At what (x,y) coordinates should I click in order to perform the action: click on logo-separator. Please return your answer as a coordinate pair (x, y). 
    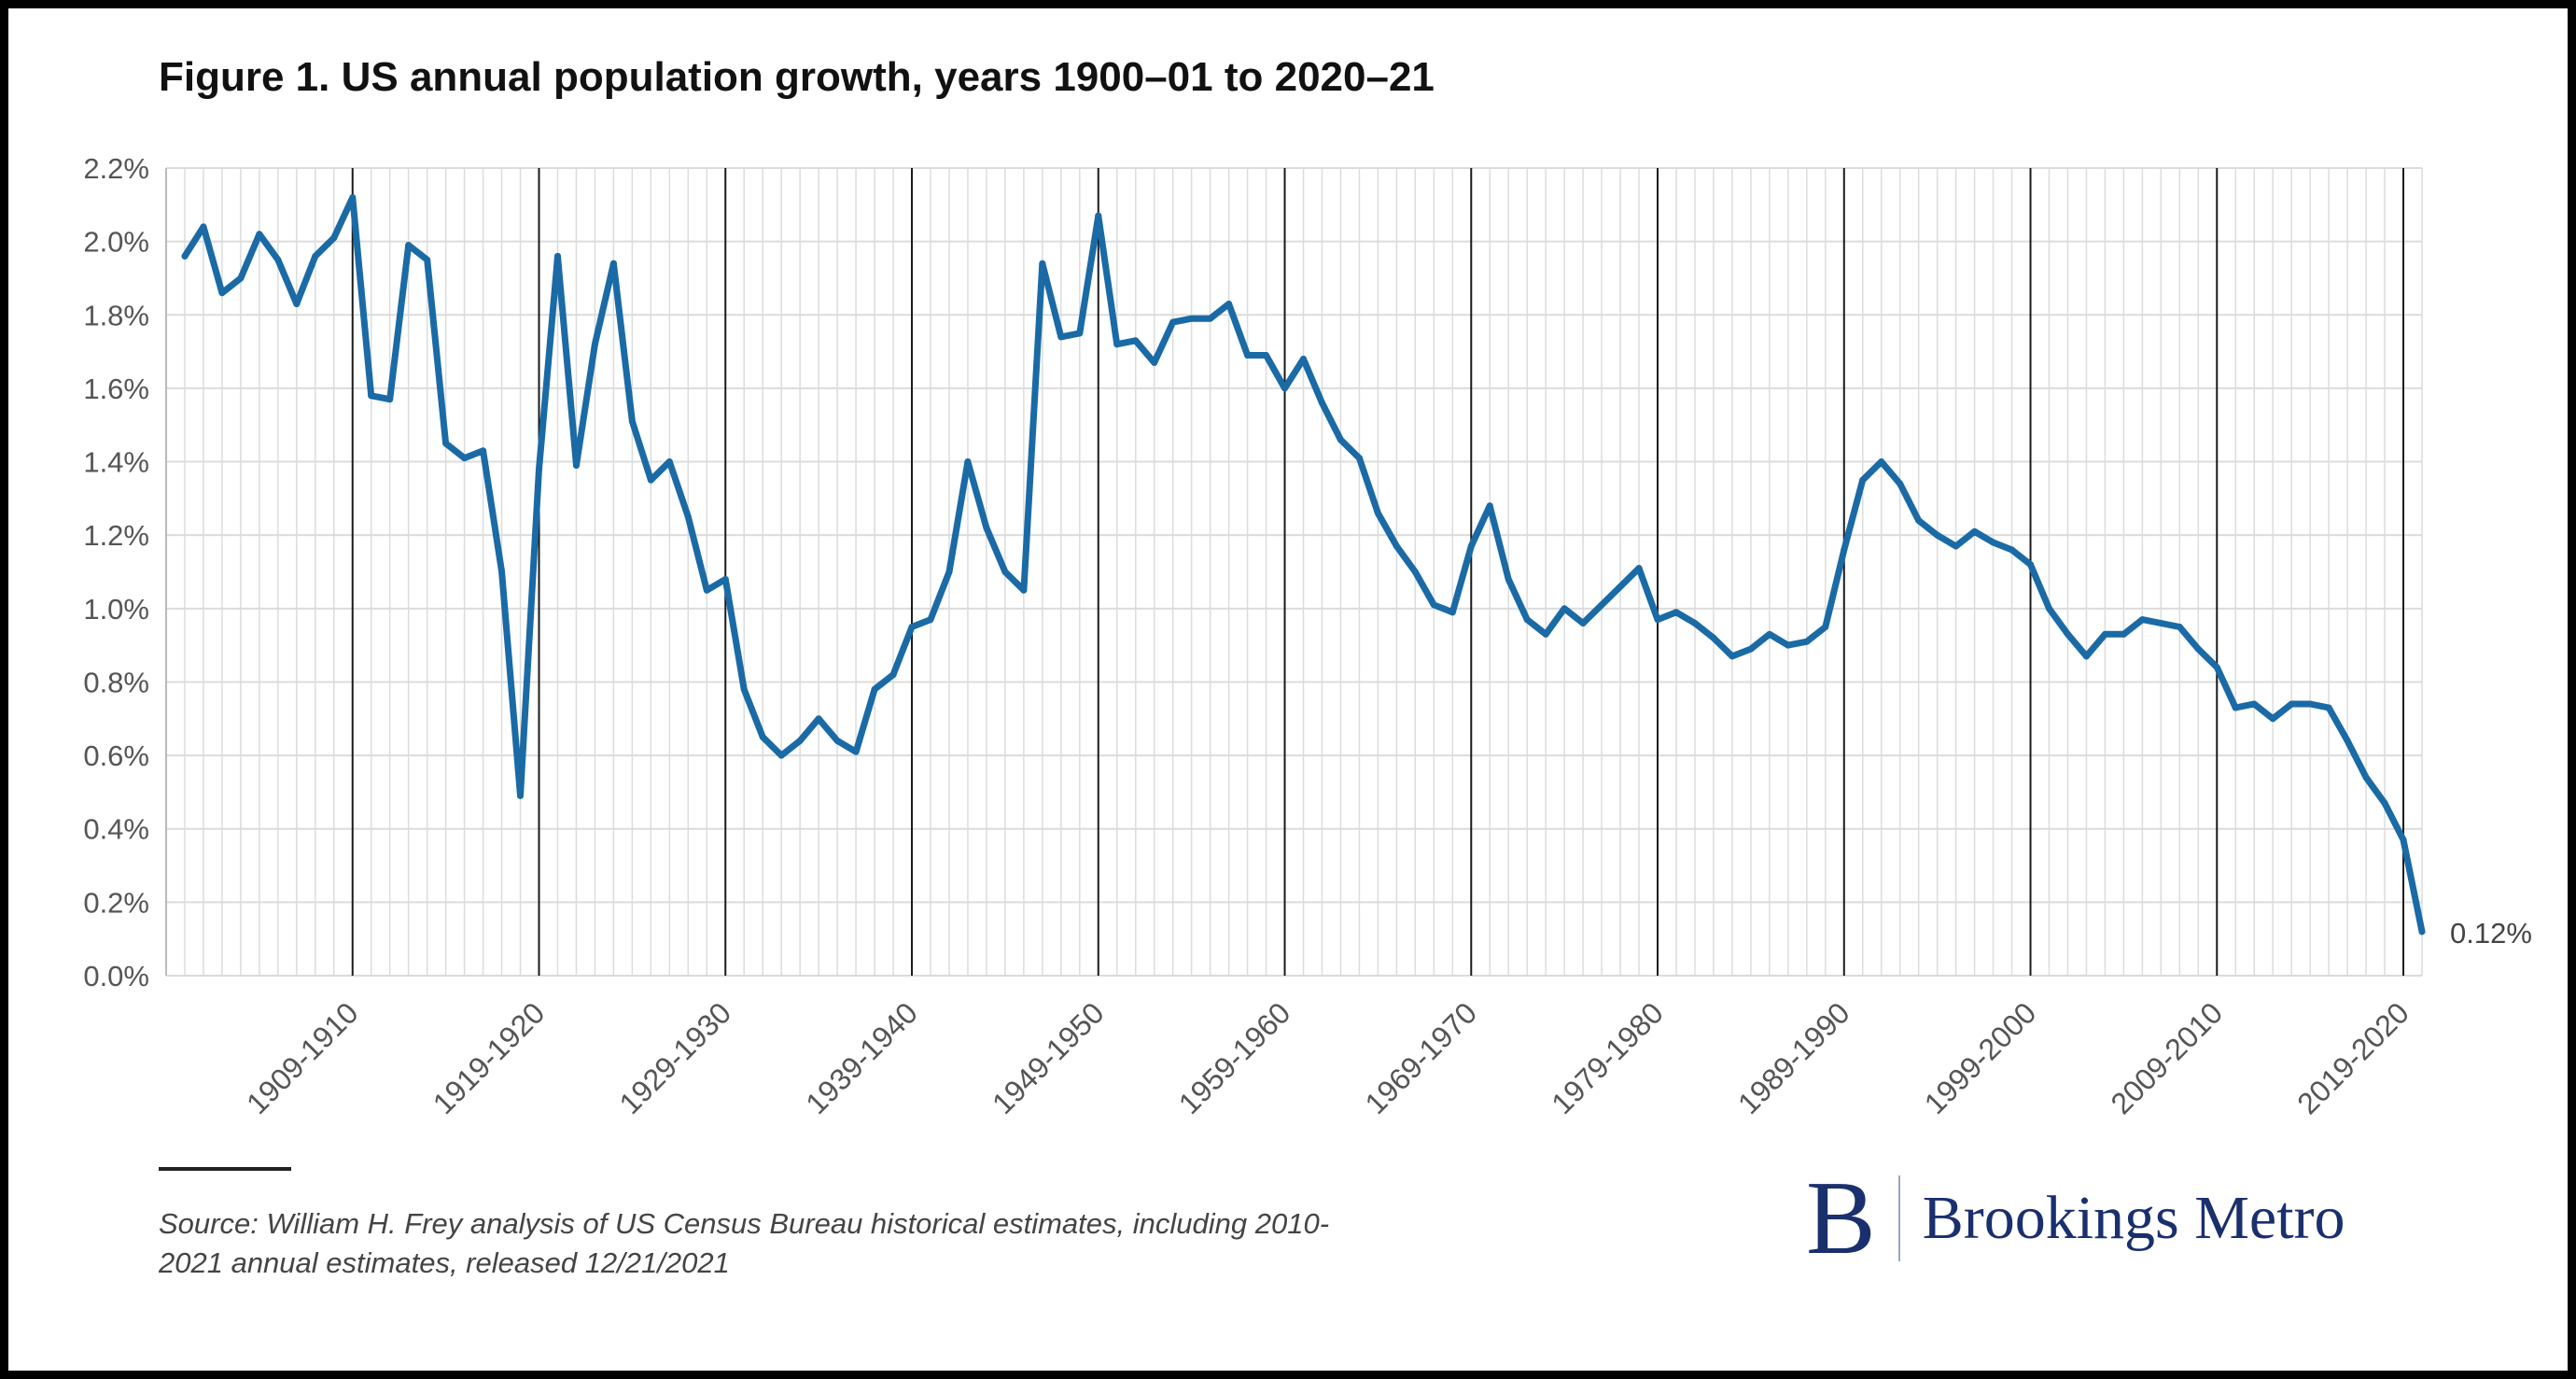
    Looking at the image, I should click on (1898, 1218).